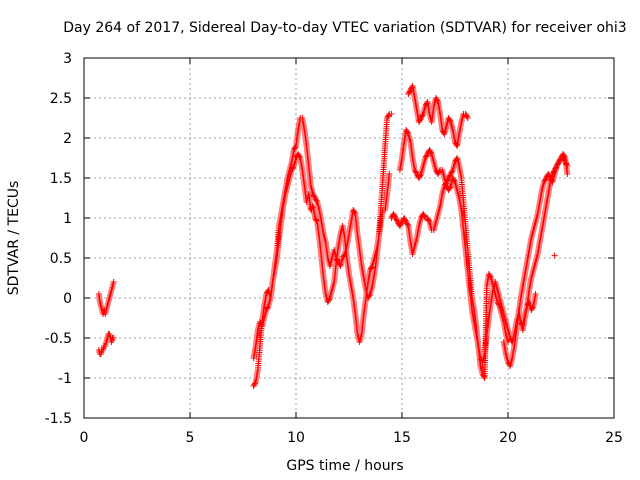 This screenshot has height=480, width=640. What do you see at coordinates (527, 310) in the screenshot?
I see `series-s10` at bounding box center [527, 310].